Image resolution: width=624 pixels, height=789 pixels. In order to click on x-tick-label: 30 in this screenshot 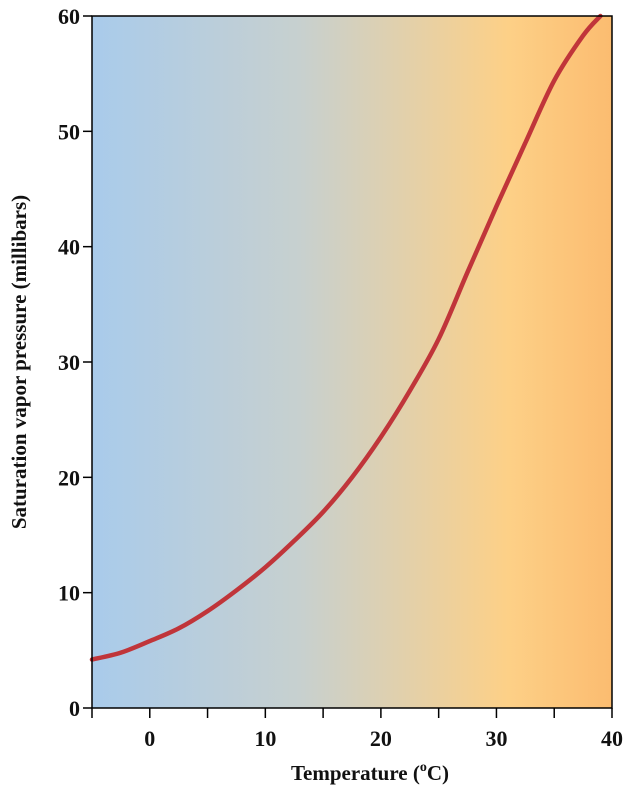, I will do `click(496, 738)`.